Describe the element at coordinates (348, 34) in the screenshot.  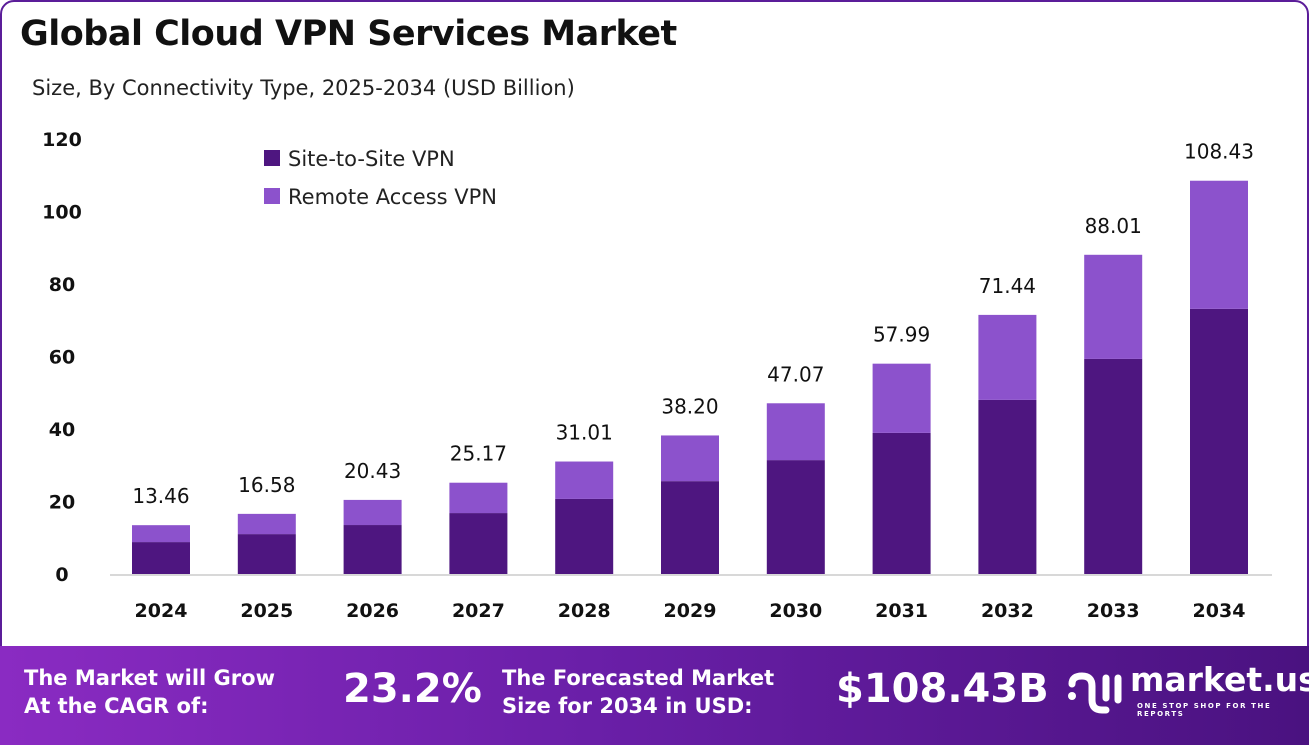
I see `chart-title: Global Cloud VPN Services Market` at that location.